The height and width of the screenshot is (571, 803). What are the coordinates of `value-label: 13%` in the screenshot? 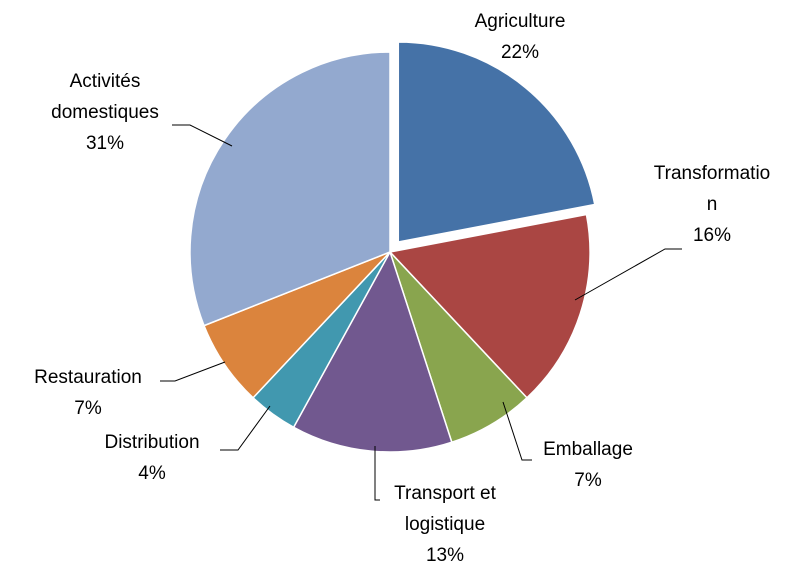 It's located at (445, 555).